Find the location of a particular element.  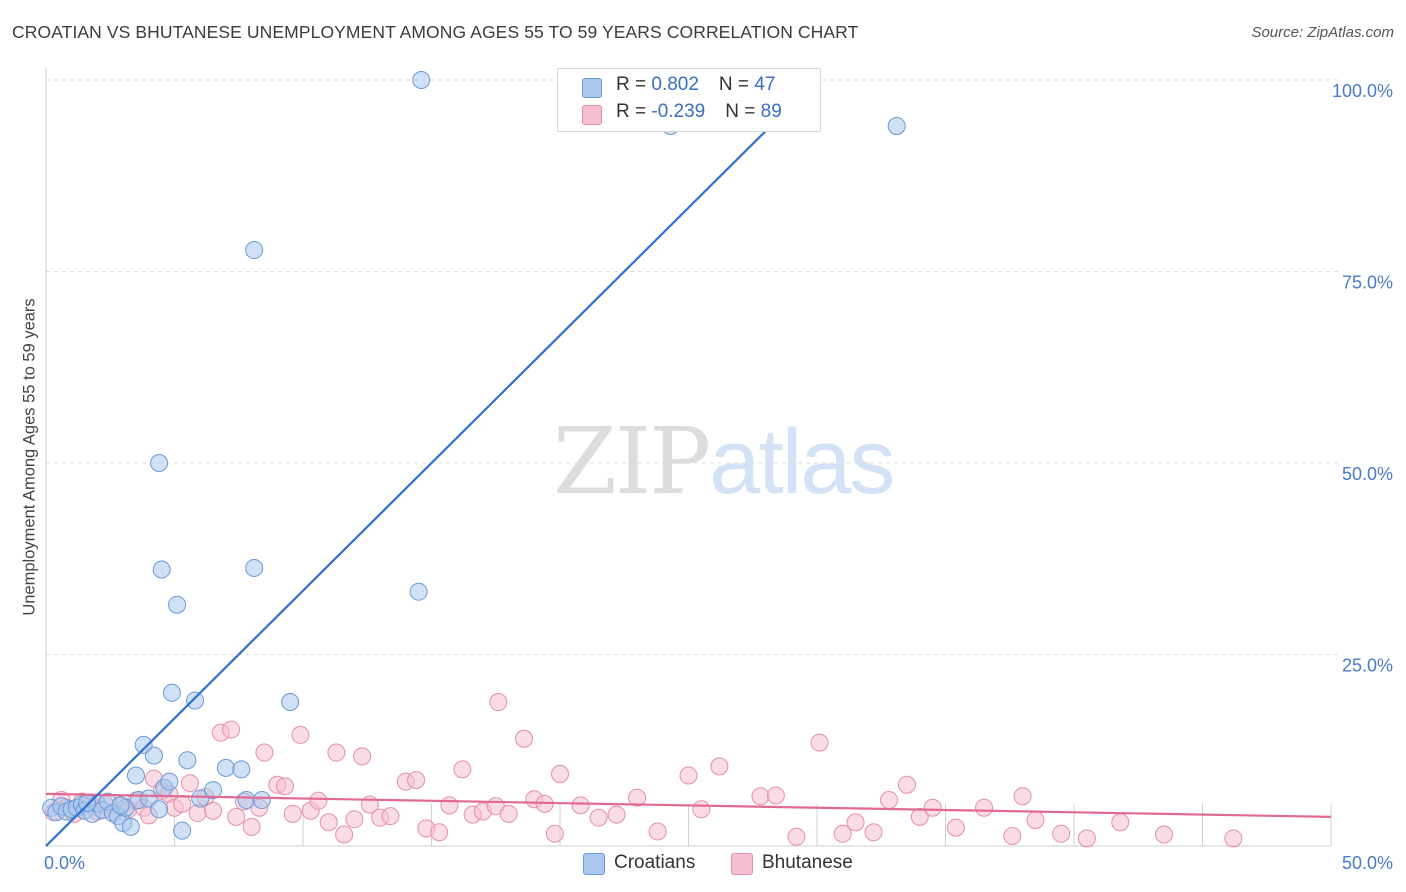

watermark: ZIPatlas is located at coordinates (724, 461).